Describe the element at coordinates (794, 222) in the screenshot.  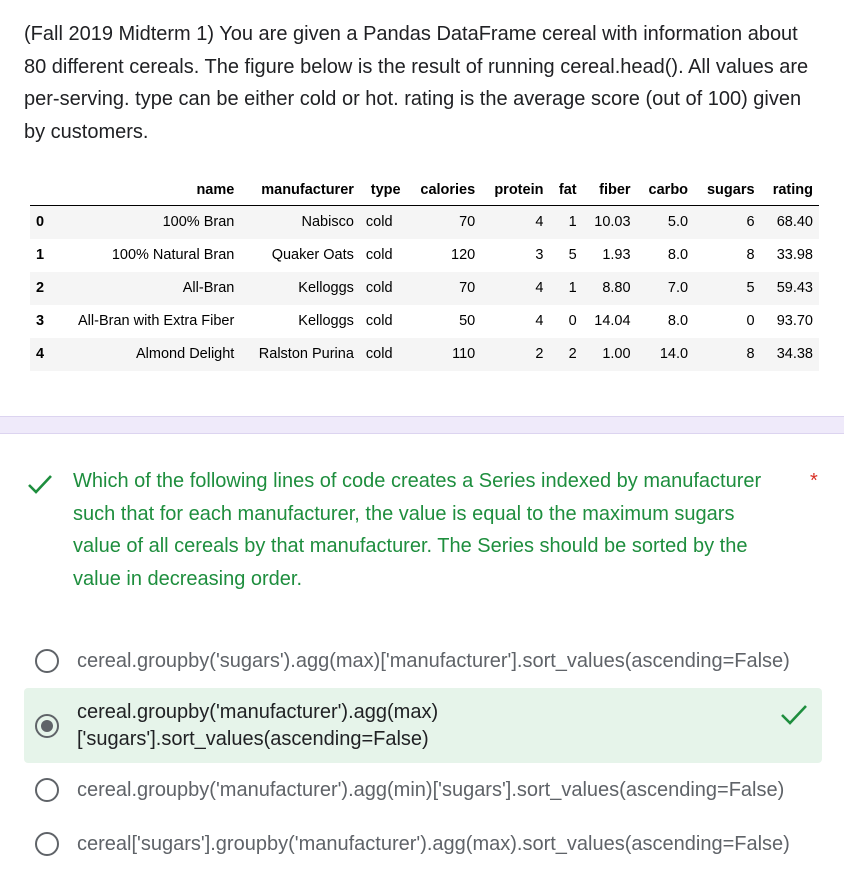
I see `table-cell: 68.40` at that location.